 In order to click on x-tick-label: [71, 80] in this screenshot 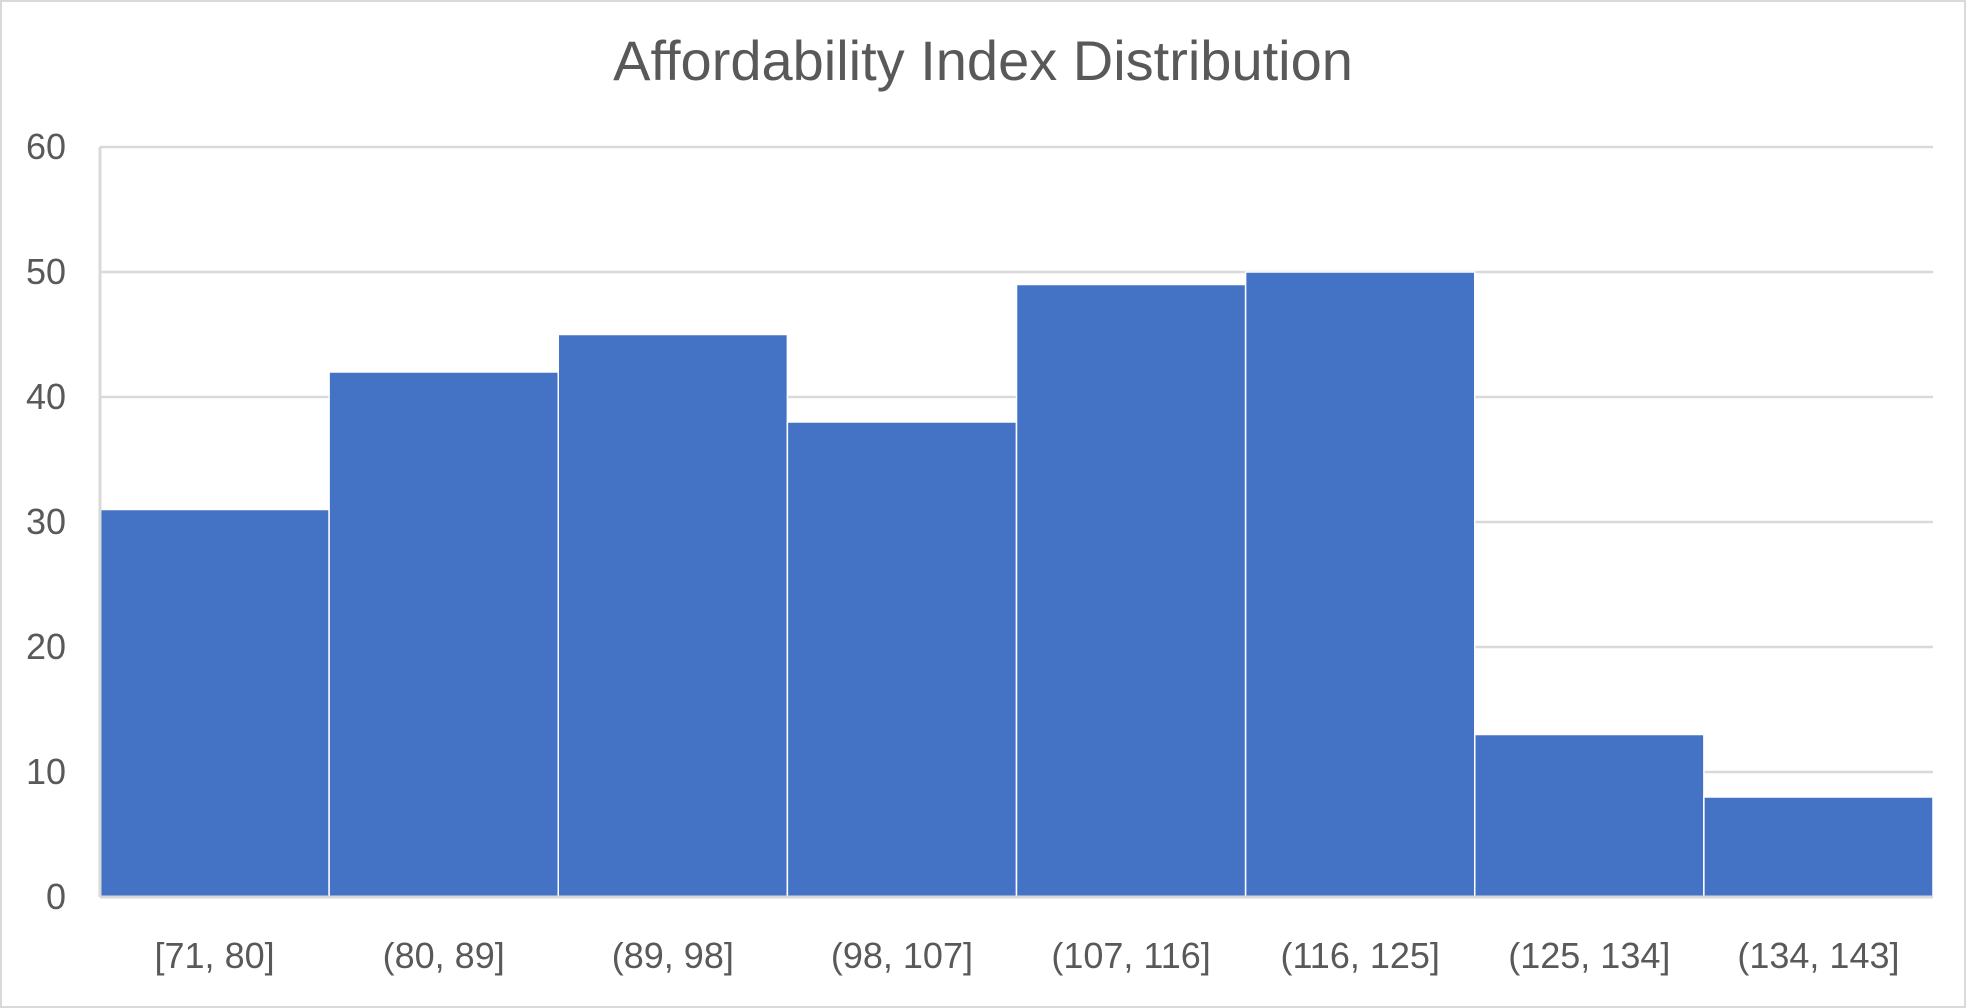, I will do `click(215, 955)`.